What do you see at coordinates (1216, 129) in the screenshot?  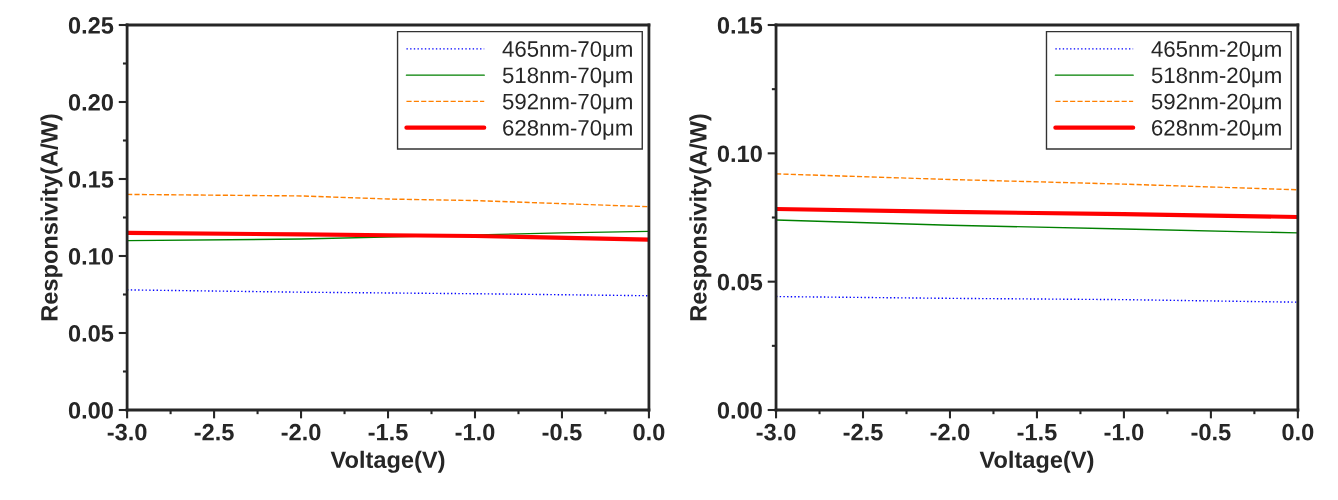 I see `legend-label: 628nm-20μm` at bounding box center [1216, 129].